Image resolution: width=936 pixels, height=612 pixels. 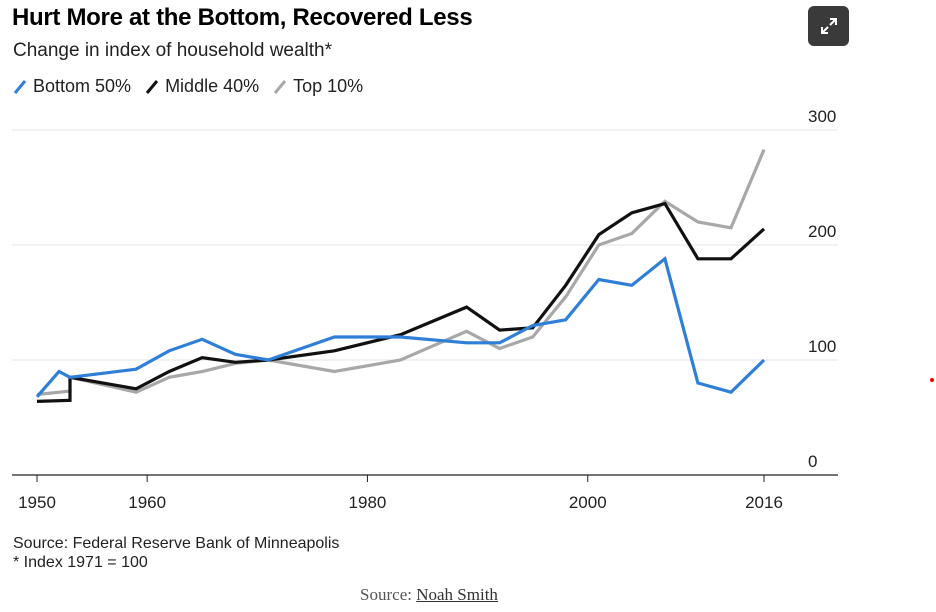 What do you see at coordinates (812, 461) in the screenshot?
I see `y-tick-label-0: 0` at bounding box center [812, 461].